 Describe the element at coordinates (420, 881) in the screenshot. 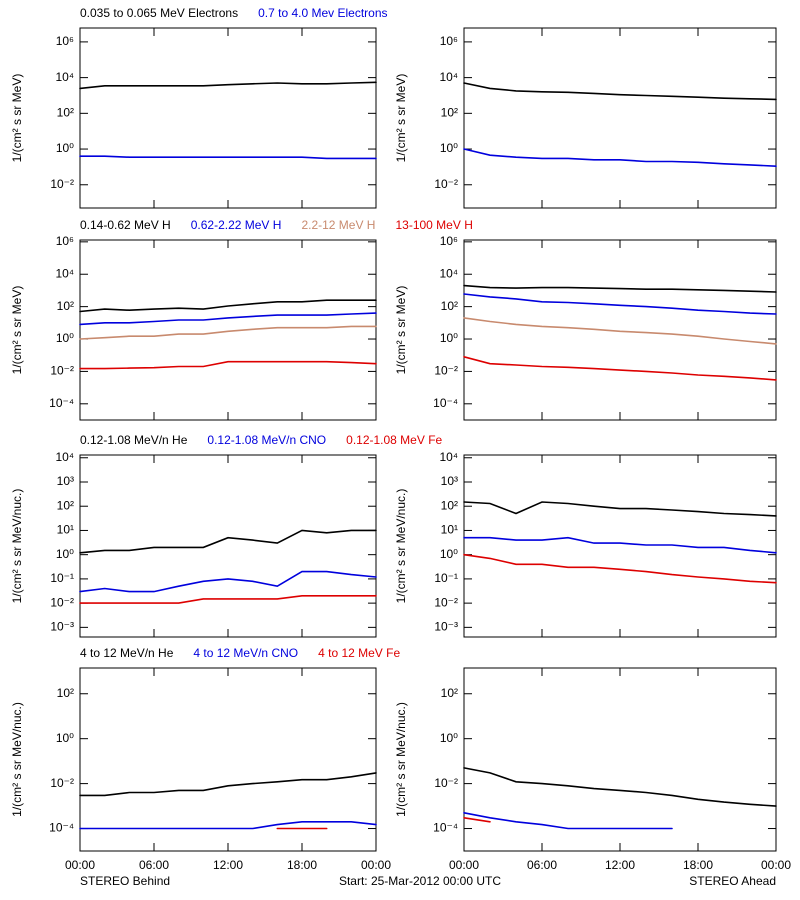

I see `center-label: Start: 25-Mar-2012 00:00 UTC` at that location.